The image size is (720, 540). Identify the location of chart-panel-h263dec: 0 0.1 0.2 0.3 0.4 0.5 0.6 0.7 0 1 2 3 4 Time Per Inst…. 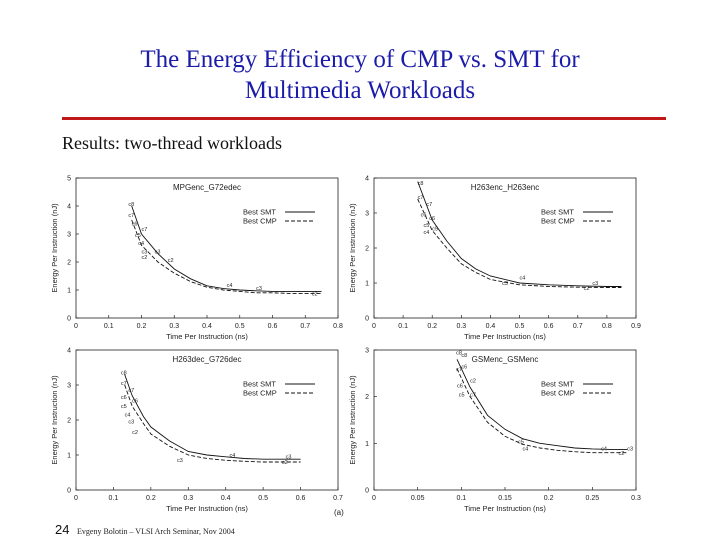
(196, 429).